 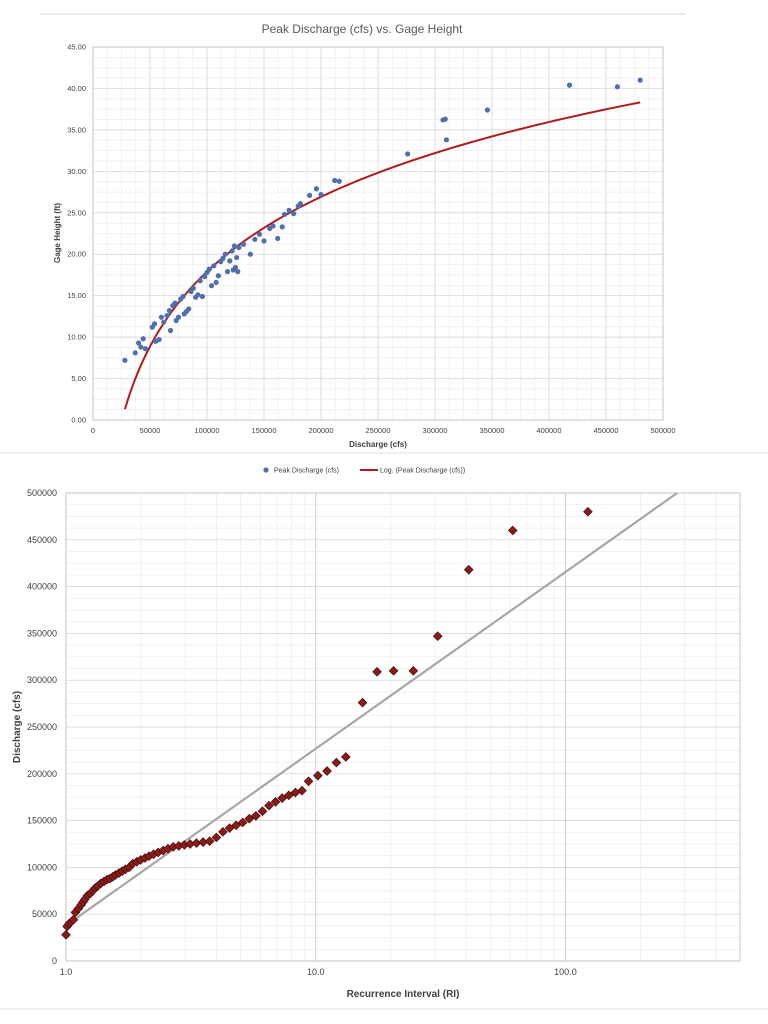 I want to click on chart-2-x-ticks: 1.0 10.0 100.0, so click(x=318, y=972).